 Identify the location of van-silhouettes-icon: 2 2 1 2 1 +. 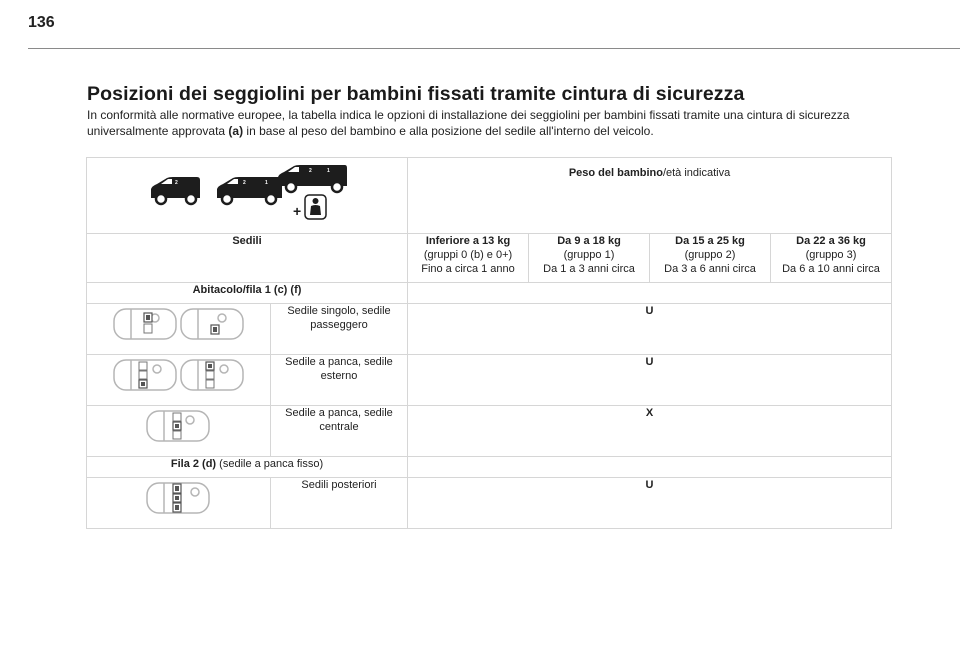
(248, 192).